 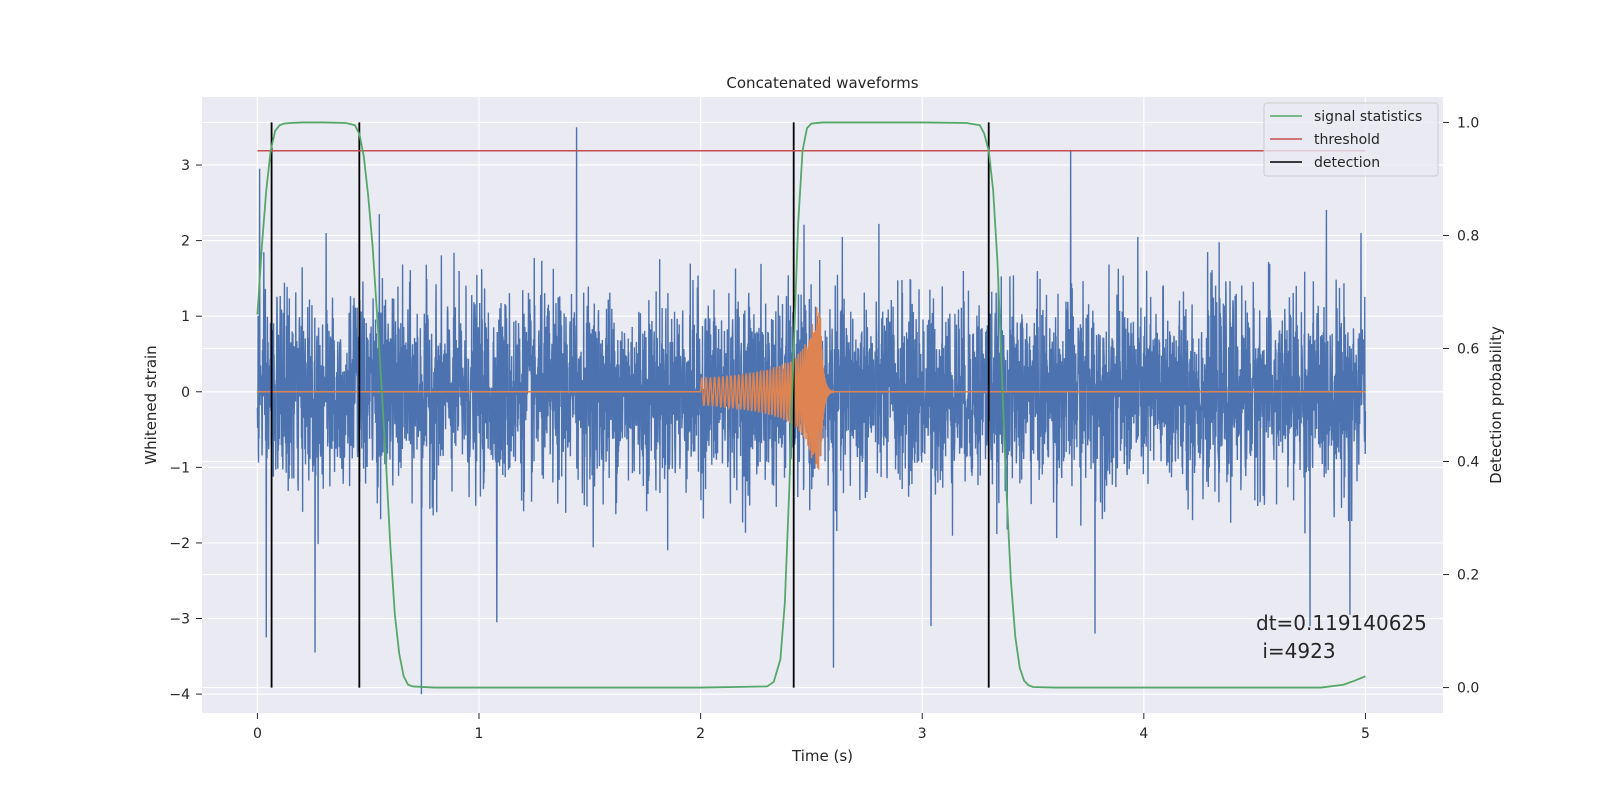 What do you see at coordinates (811, 388) in the screenshot?
I see `series-injected-waveform-line` at bounding box center [811, 388].